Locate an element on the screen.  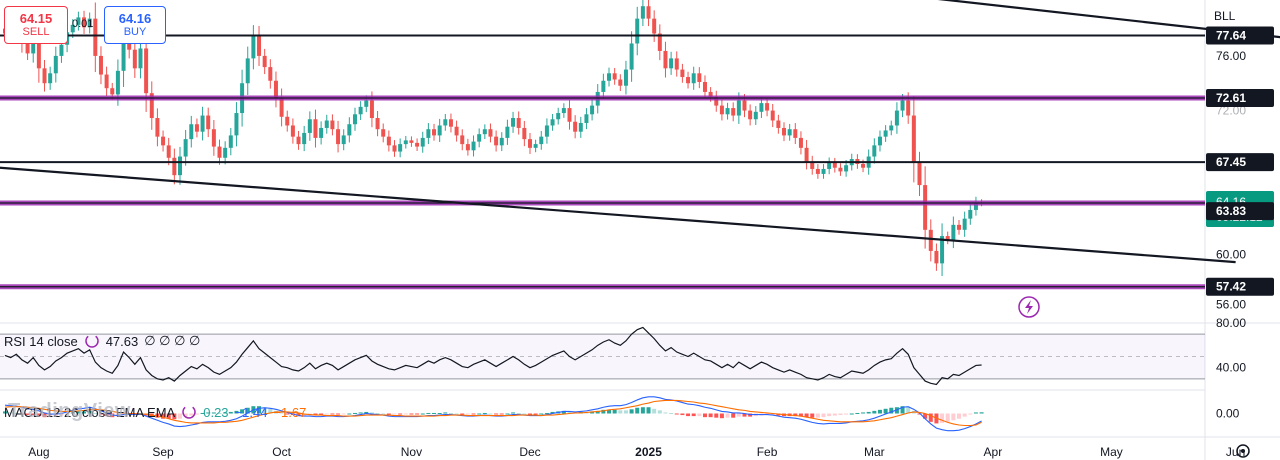
price-tick-label: 76.00 is located at coordinates (1231, 56).